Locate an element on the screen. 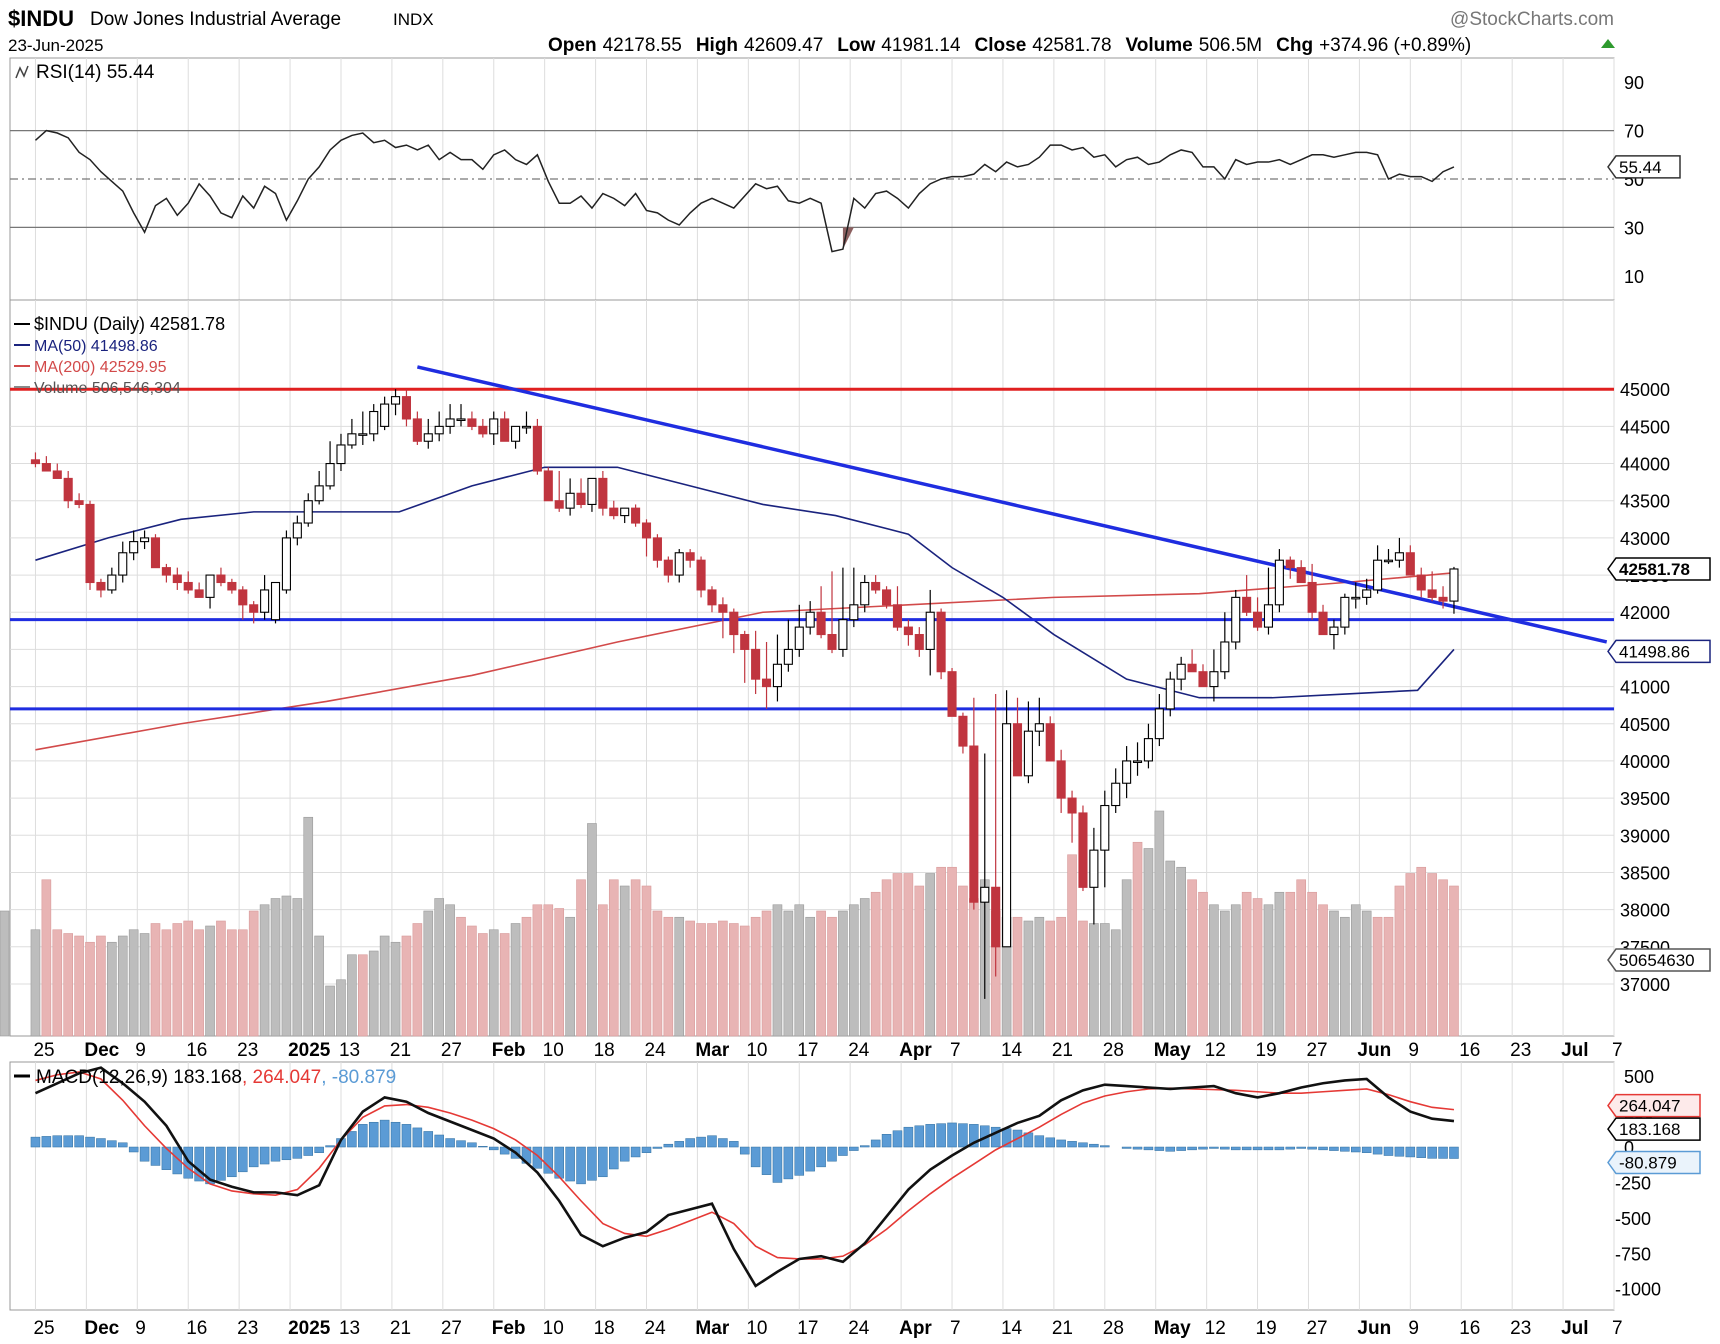 Image resolution: width=1720 pixels, height=1344 pixels. up-triangle-icon is located at coordinates (1608, 43).